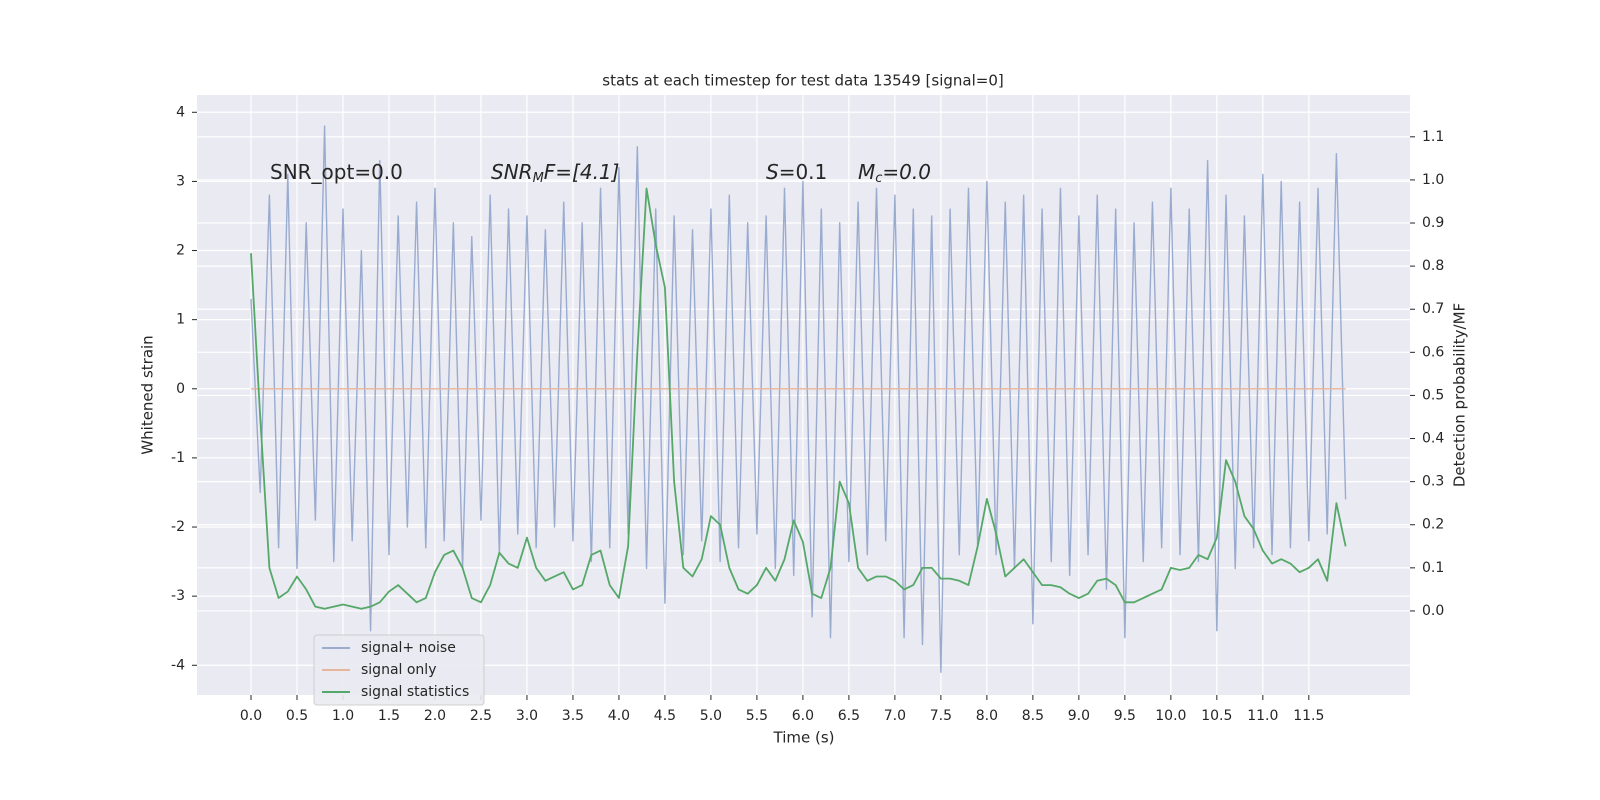 The height and width of the screenshot is (800, 1600). What do you see at coordinates (1433, 568) in the screenshot?
I see `y2-tick-label: 0.1` at bounding box center [1433, 568].